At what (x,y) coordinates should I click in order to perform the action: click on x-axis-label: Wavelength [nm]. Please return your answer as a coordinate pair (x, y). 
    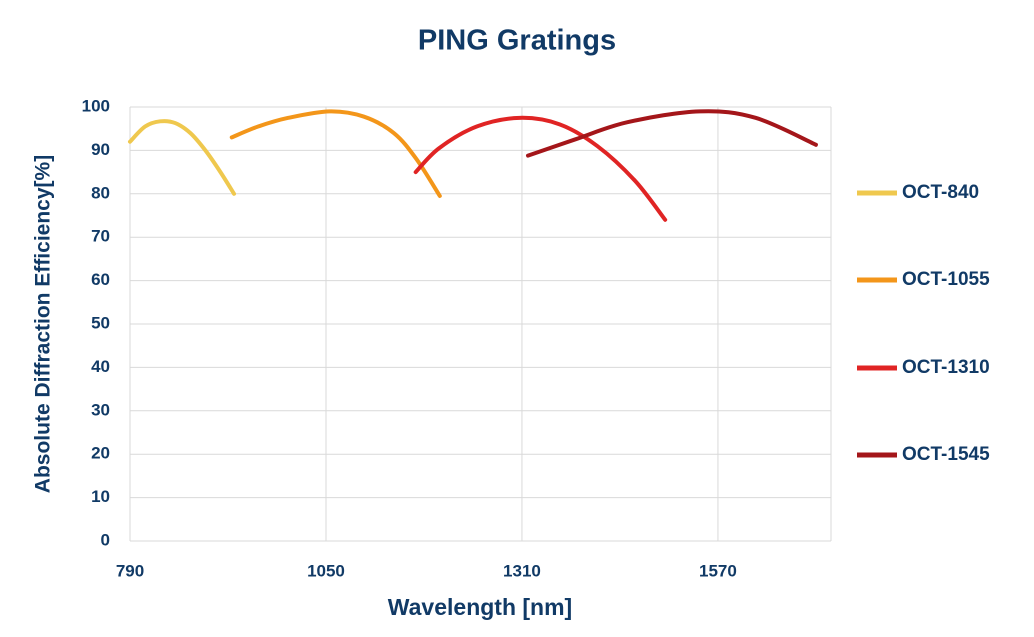
    Looking at the image, I should click on (480, 607).